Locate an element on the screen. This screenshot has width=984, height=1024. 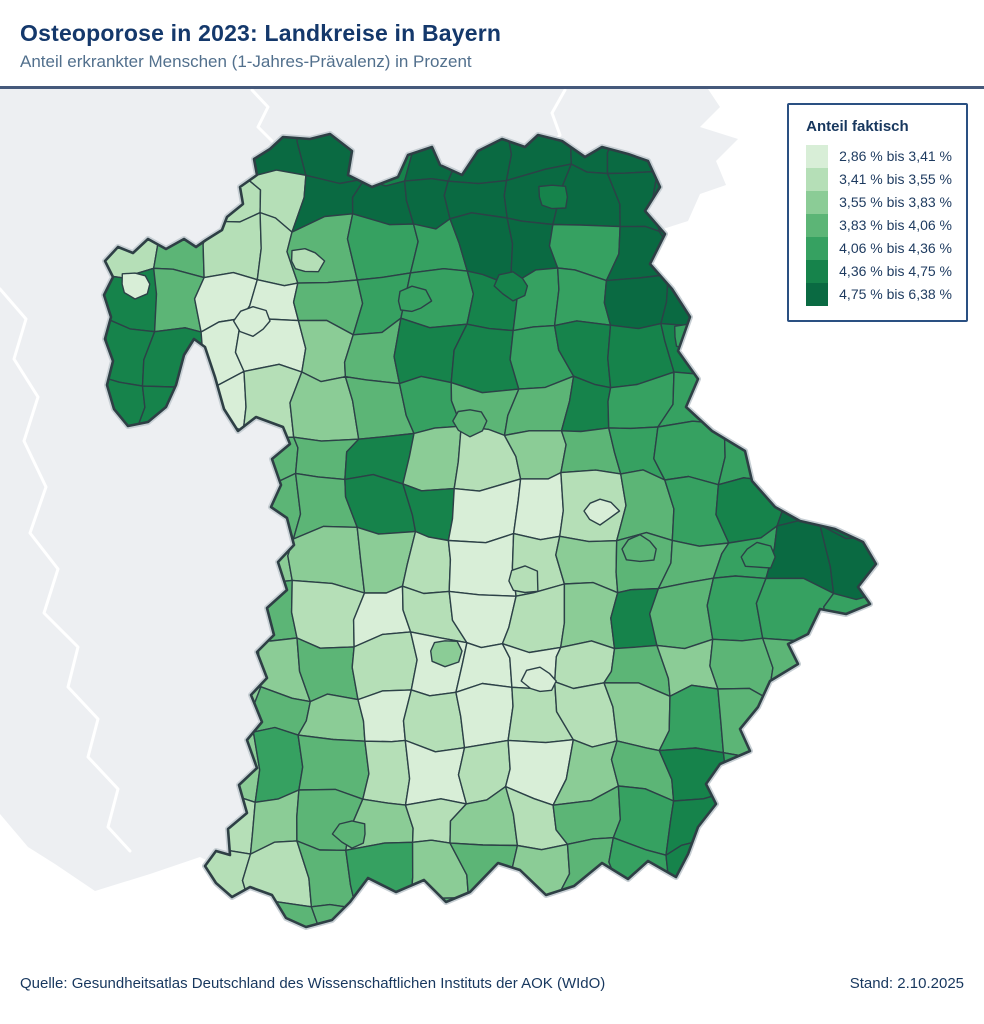
legend-title: Anteil faktisch is located at coordinates (857, 126).